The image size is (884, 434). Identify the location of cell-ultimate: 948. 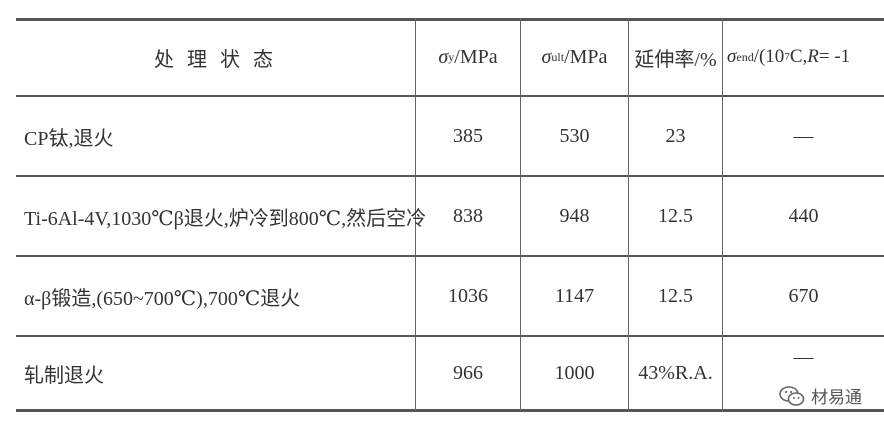
(574, 215).